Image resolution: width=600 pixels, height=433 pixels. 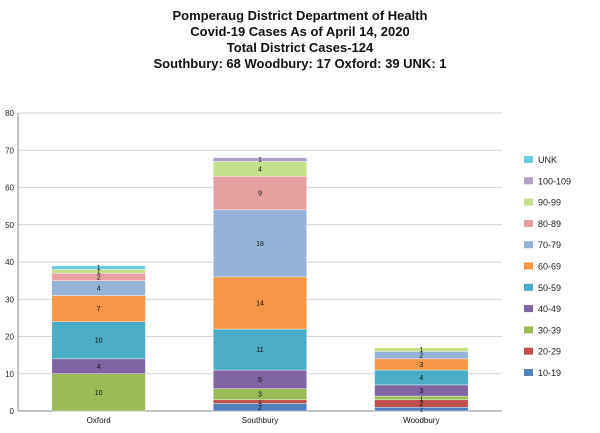 I want to click on data-label: 7, so click(x=99, y=309).